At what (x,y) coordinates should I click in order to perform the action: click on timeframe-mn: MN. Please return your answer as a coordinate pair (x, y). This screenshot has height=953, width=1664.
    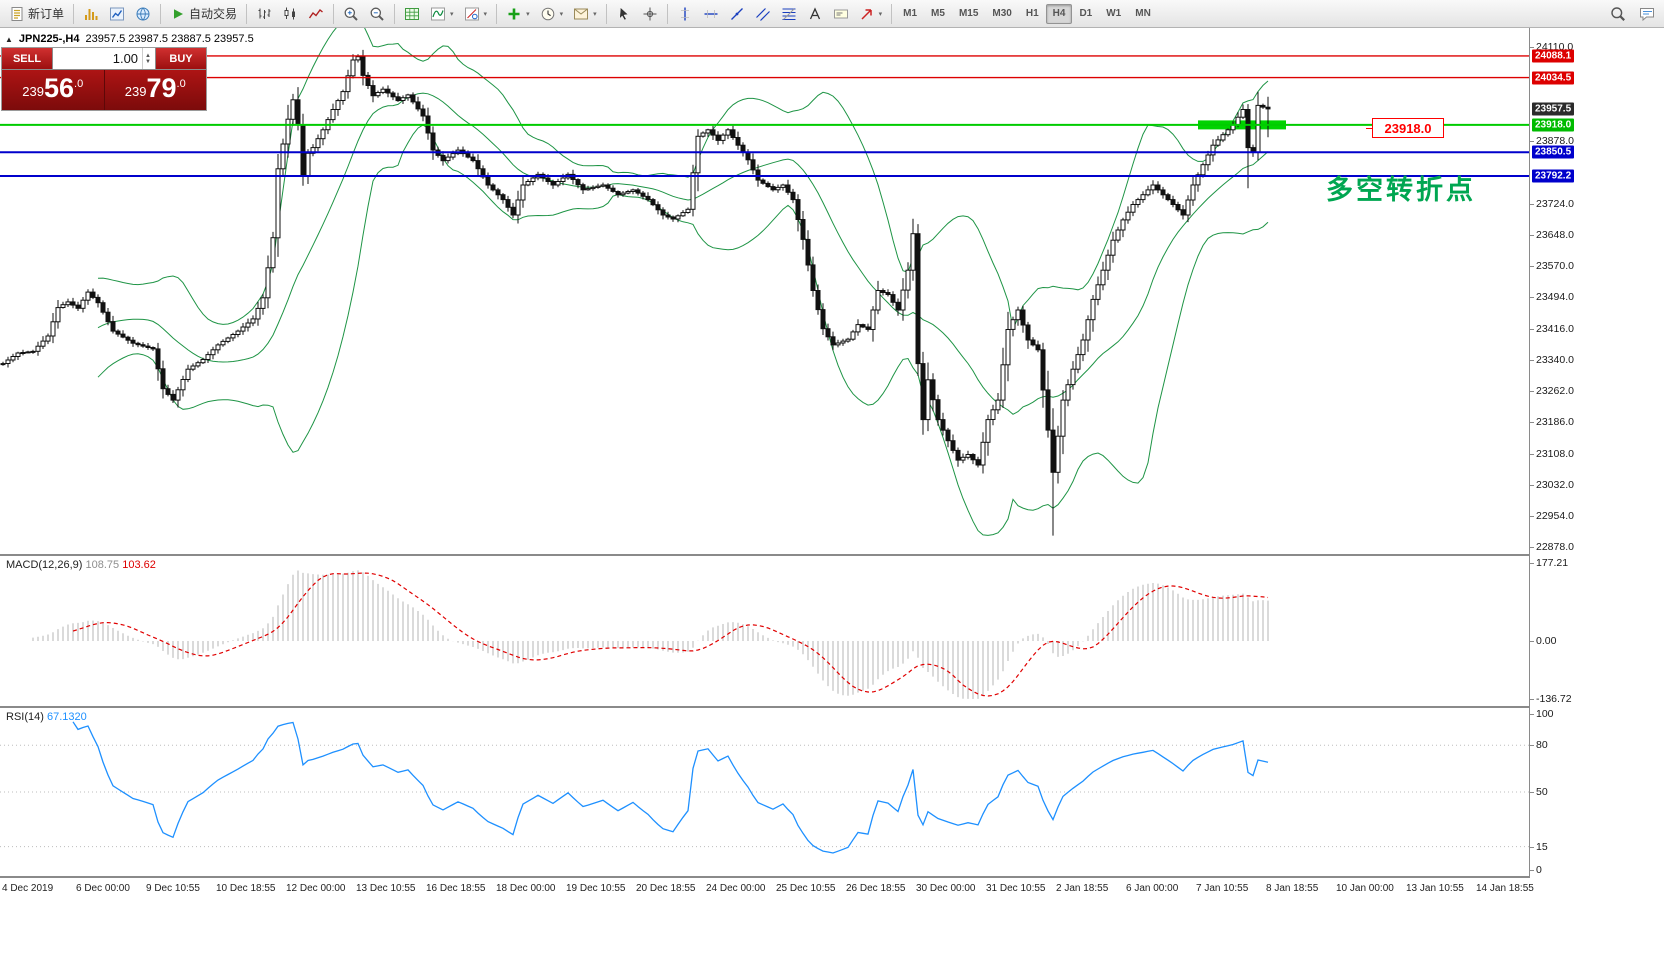
    Looking at the image, I should click on (1143, 14).